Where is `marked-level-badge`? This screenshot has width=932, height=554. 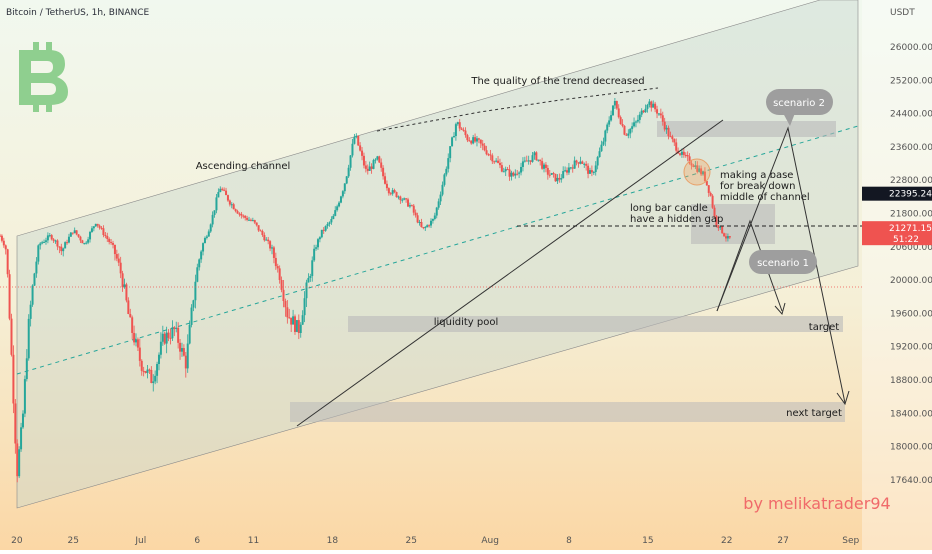
marked-level-badge is located at coordinates (897, 193).